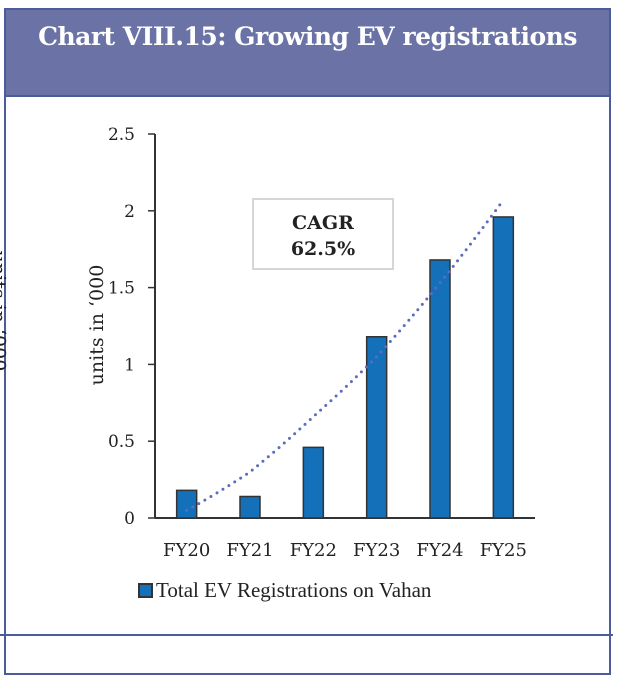 This screenshot has width=618, height=682. What do you see at coordinates (313, 482) in the screenshot?
I see `bar-fy22` at bounding box center [313, 482].